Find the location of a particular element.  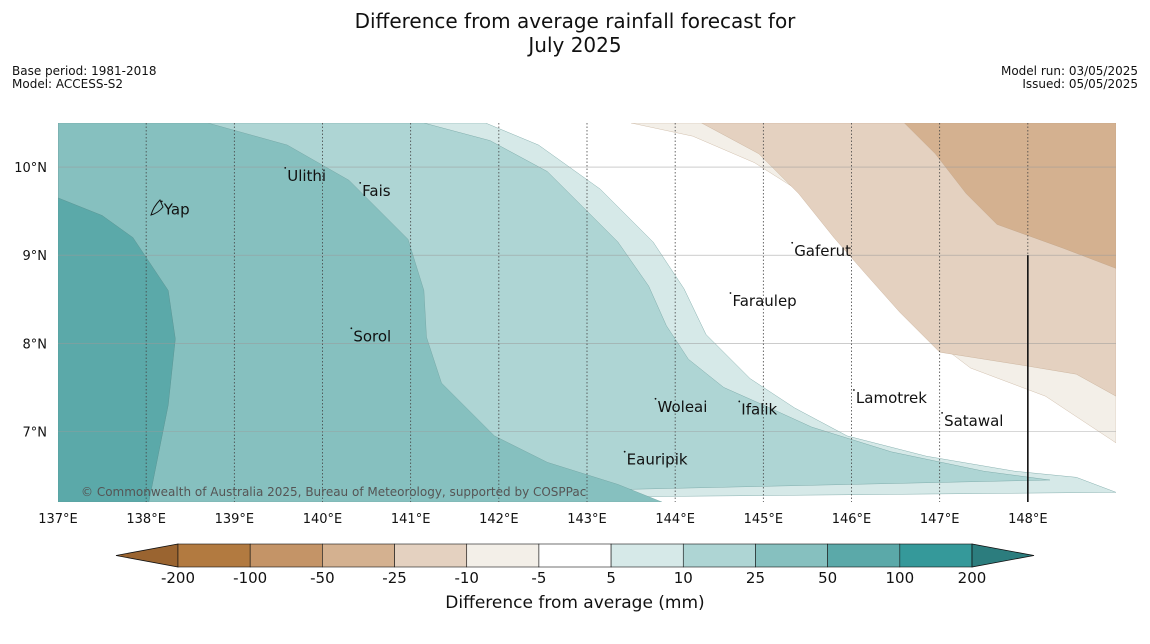

colorbar-title: Difference from average (mm) is located at coordinates (575, 603).